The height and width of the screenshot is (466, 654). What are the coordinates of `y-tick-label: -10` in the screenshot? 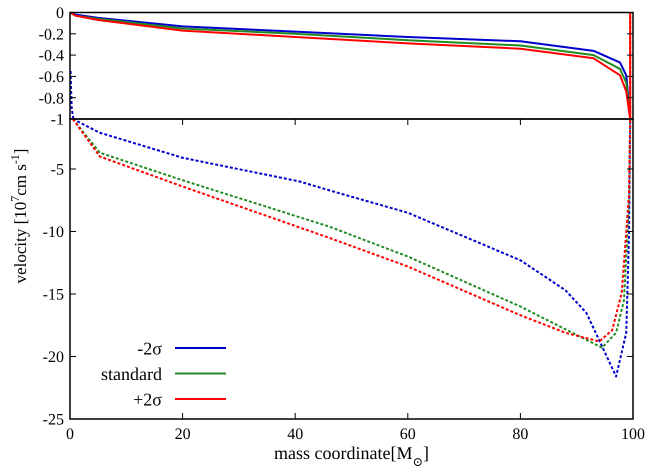 It's located at (53, 233).